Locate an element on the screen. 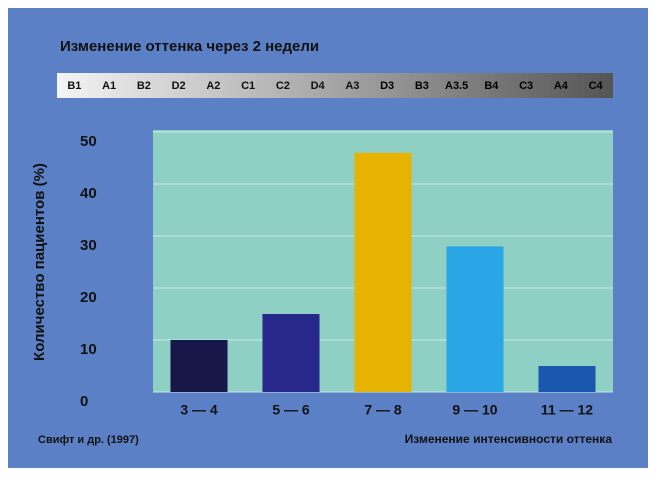 This screenshot has height=481, width=656. x-tick-label: 3 — 4 is located at coordinates (199, 410).